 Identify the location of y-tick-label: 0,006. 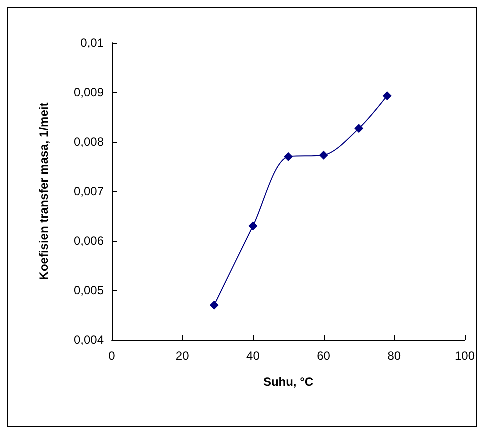
(89, 241).